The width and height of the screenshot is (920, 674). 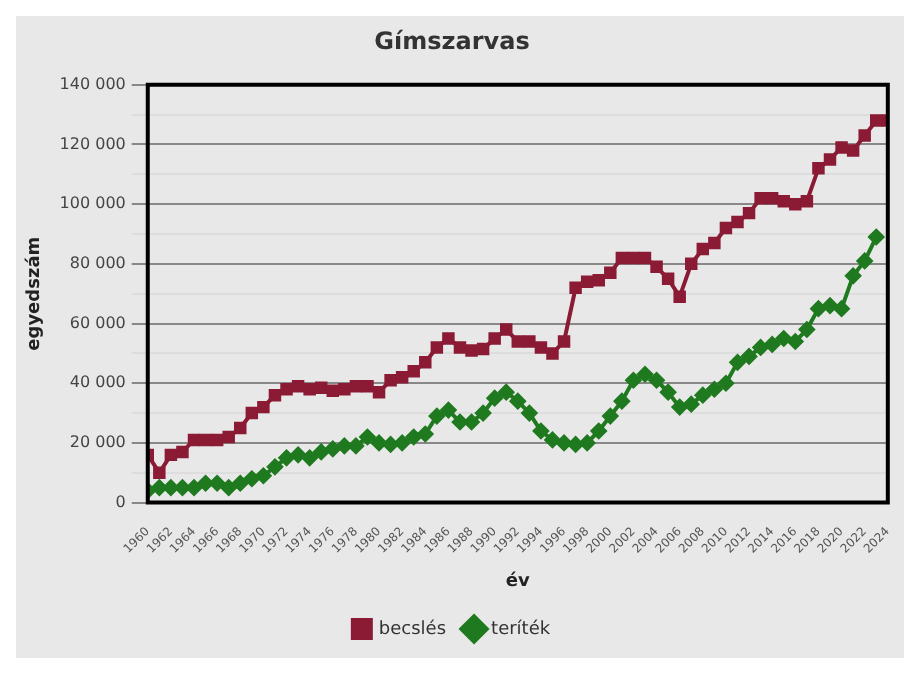 What do you see at coordinates (34, 293) in the screenshot?
I see `y-axis-title: egyedszám` at bounding box center [34, 293].